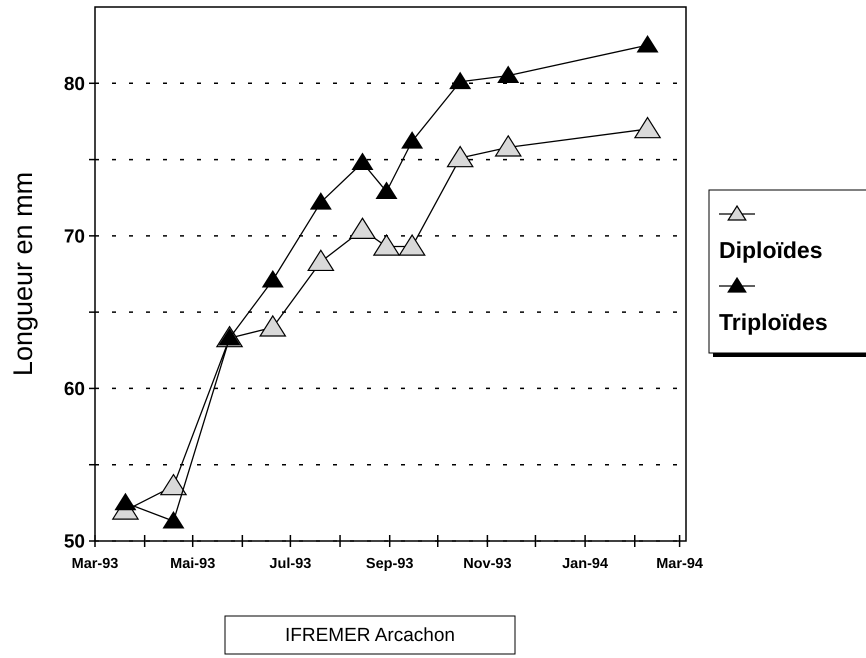 This screenshot has width=866, height=658. I want to click on y-tick-label: 80, so click(74, 84).